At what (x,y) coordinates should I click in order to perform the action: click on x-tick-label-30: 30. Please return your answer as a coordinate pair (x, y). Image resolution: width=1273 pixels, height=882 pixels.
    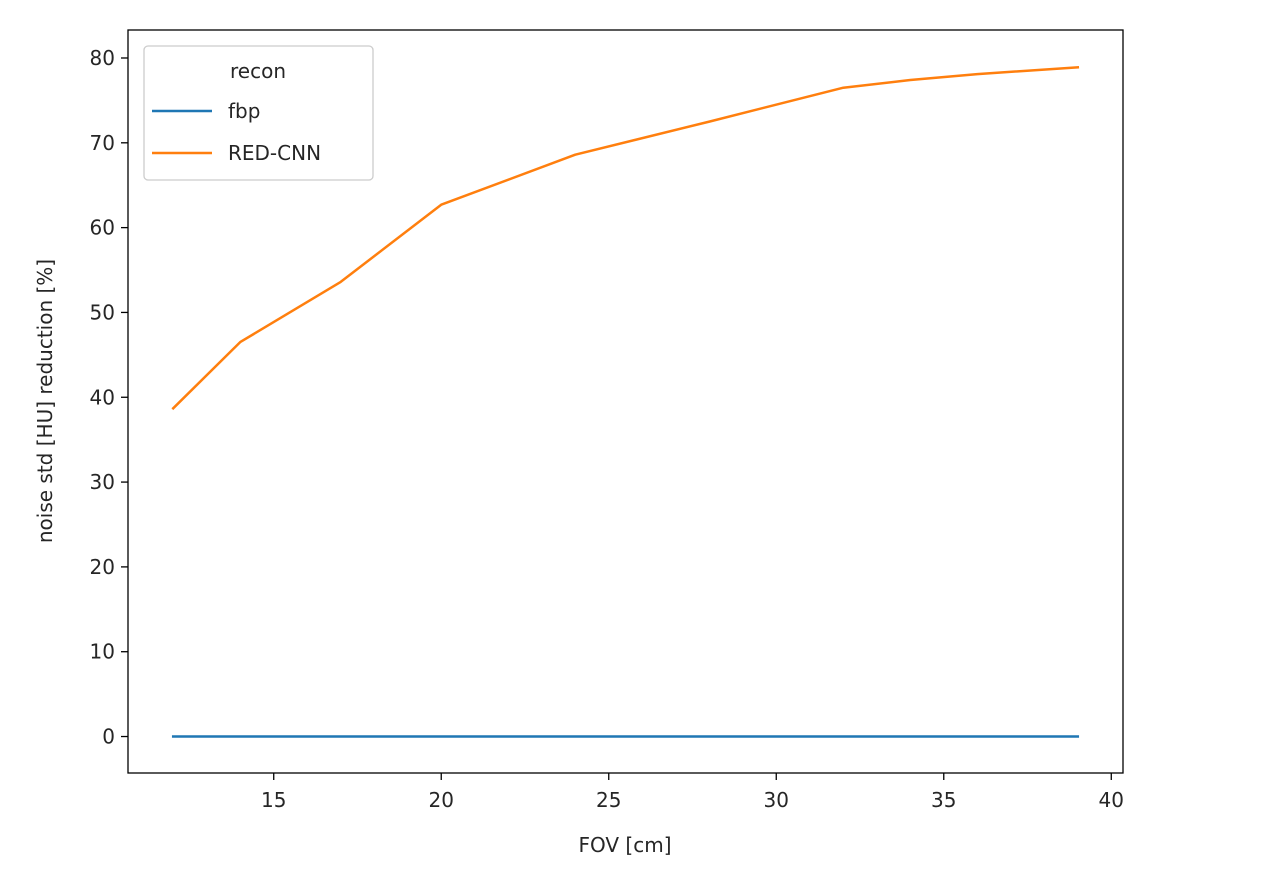
    Looking at the image, I should click on (776, 800).